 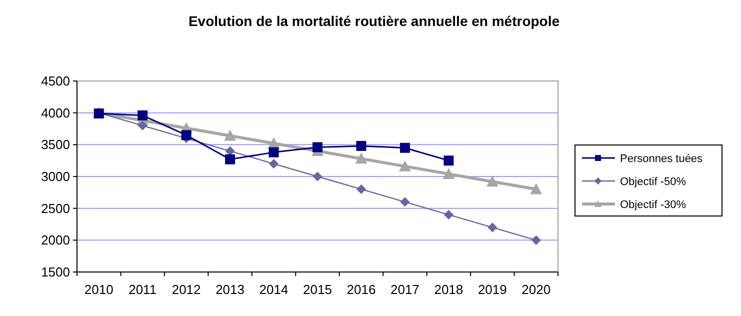 I want to click on y-tick-label: 2000, so click(x=55, y=240).